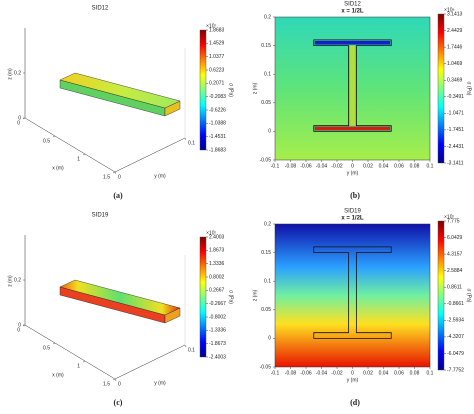  I want to click on x-tick-label: 0.06, so click(399, 373).